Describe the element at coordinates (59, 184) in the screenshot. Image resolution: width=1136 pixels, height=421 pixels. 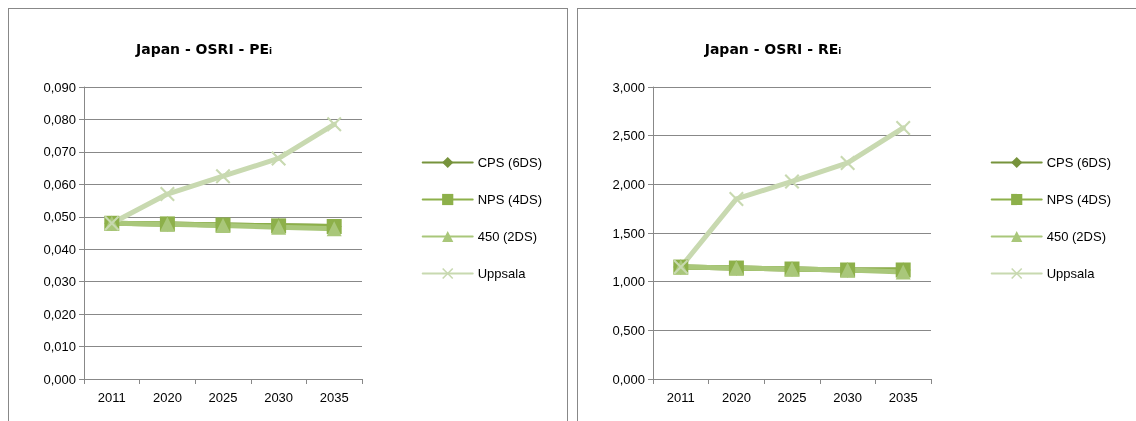
I see `y-tick-label: 0,060` at that location.